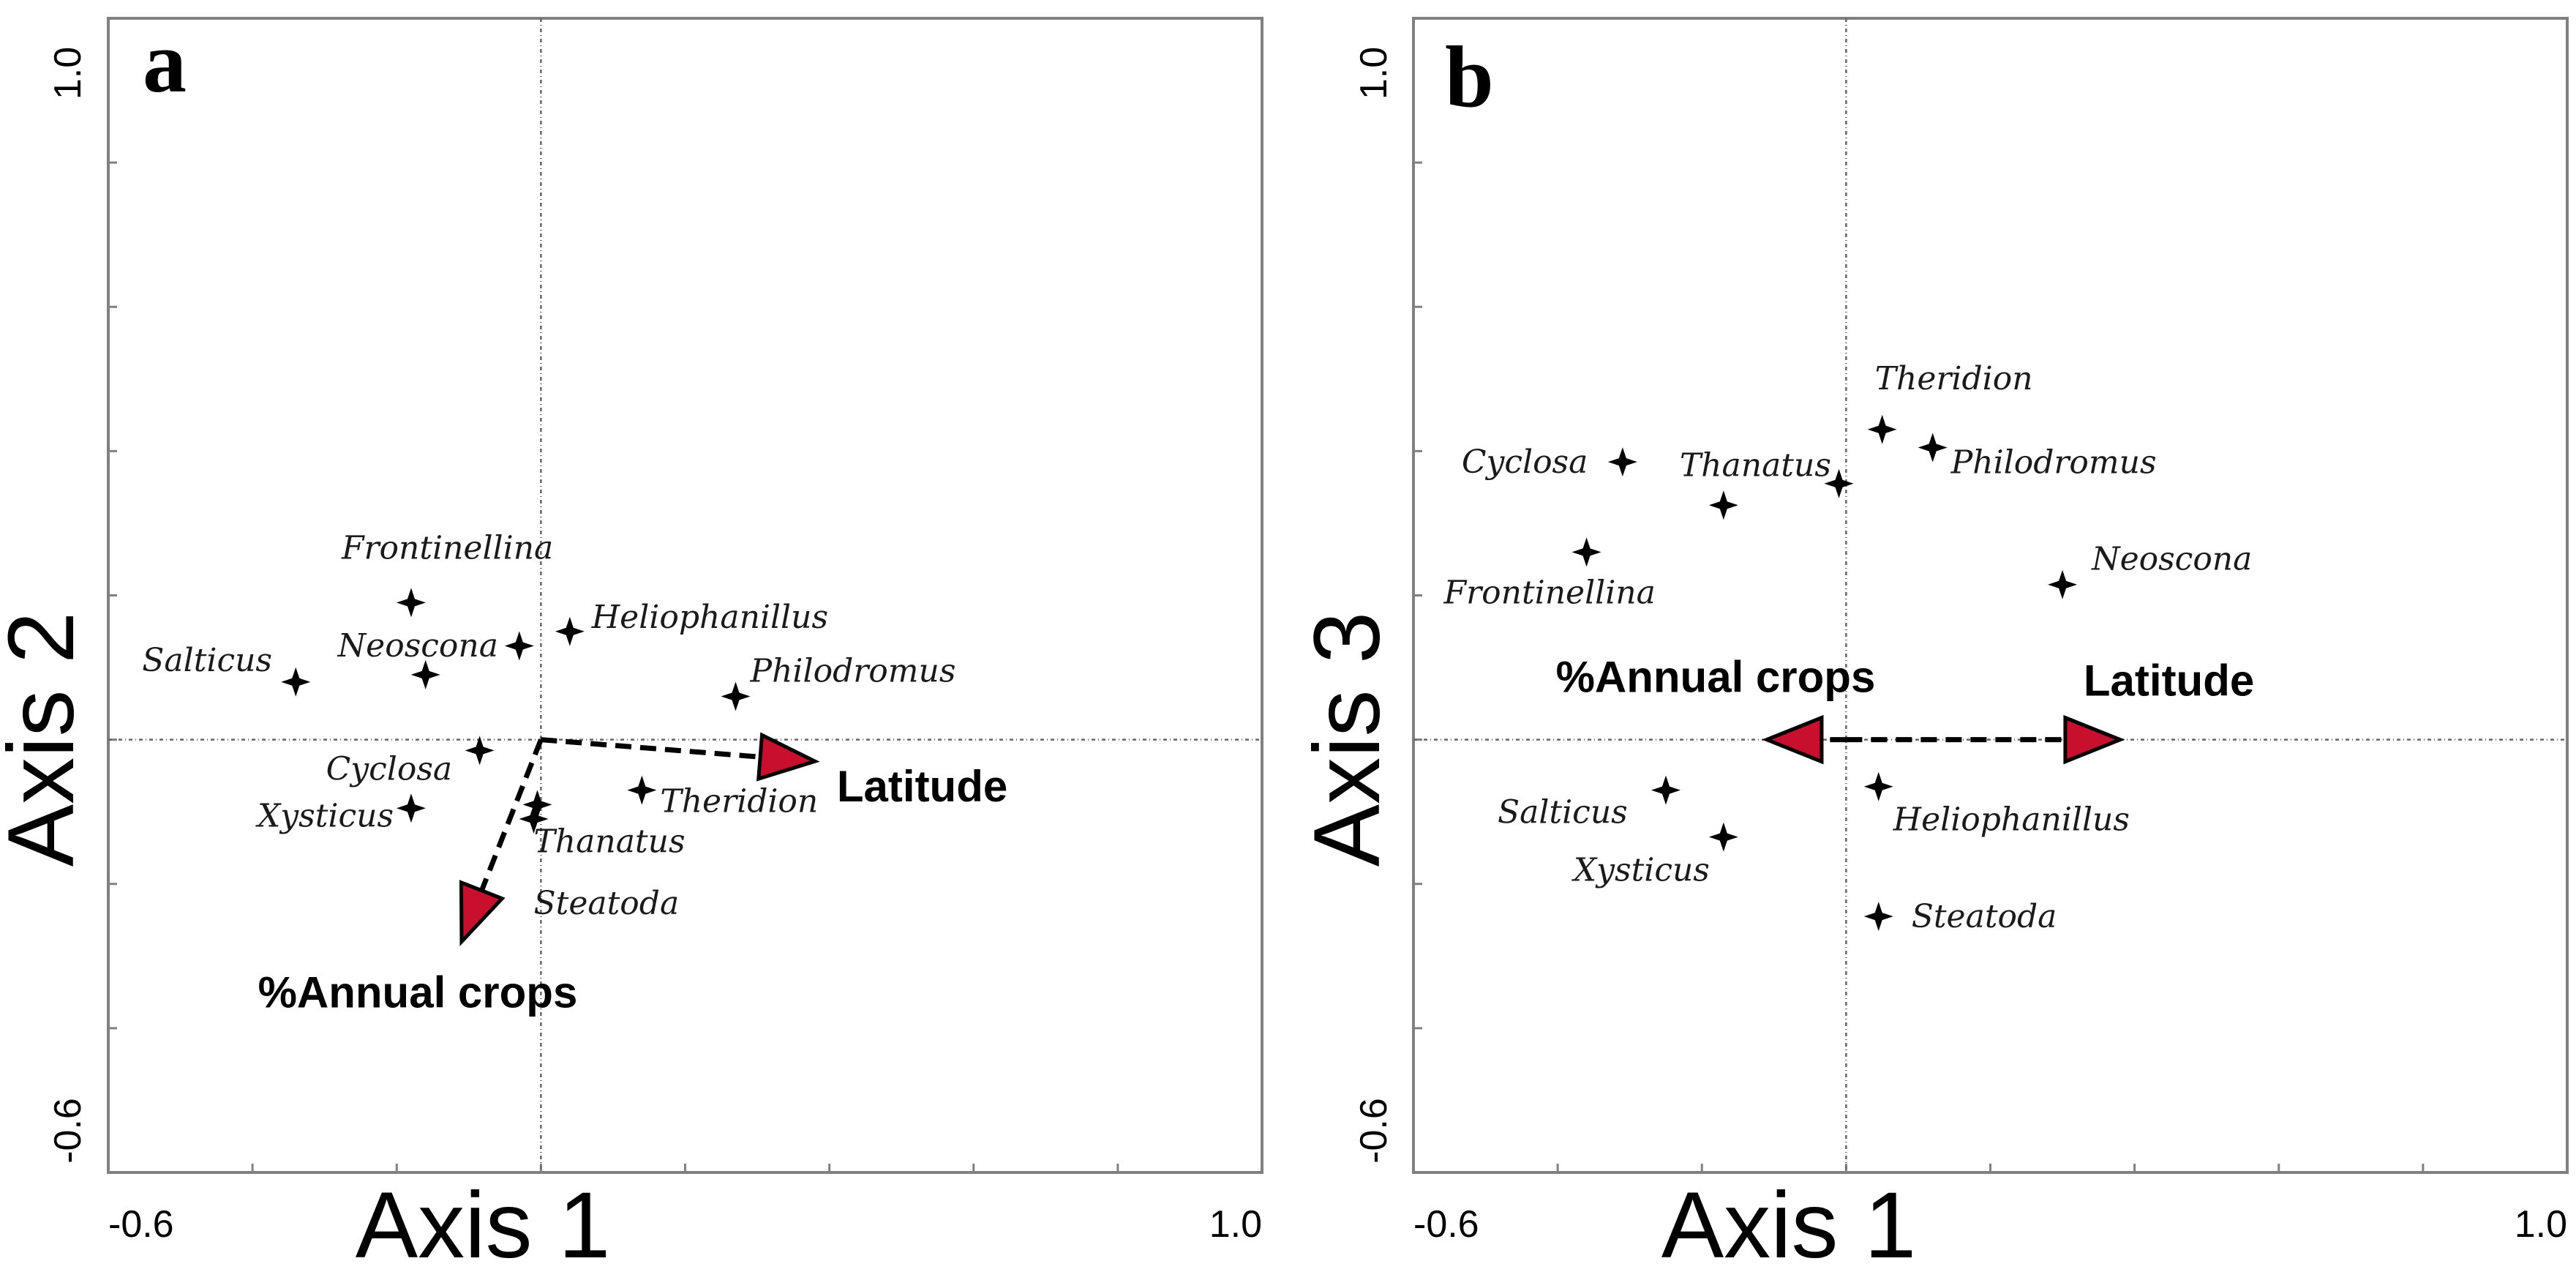  Describe the element at coordinates (483, 1223) in the screenshot. I see `panel-a-x-axis-title: Axis 1` at that location.